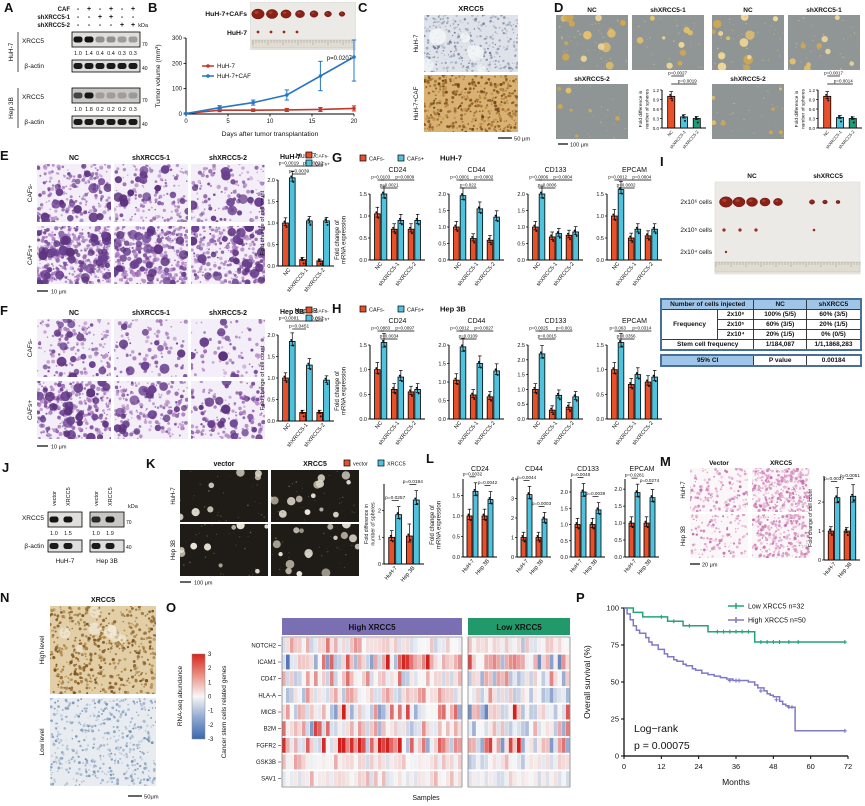 This screenshot has height=806, width=865. Describe the element at coordinates (271, 224) in the screenshot. I see `text: 1.0` at that location.